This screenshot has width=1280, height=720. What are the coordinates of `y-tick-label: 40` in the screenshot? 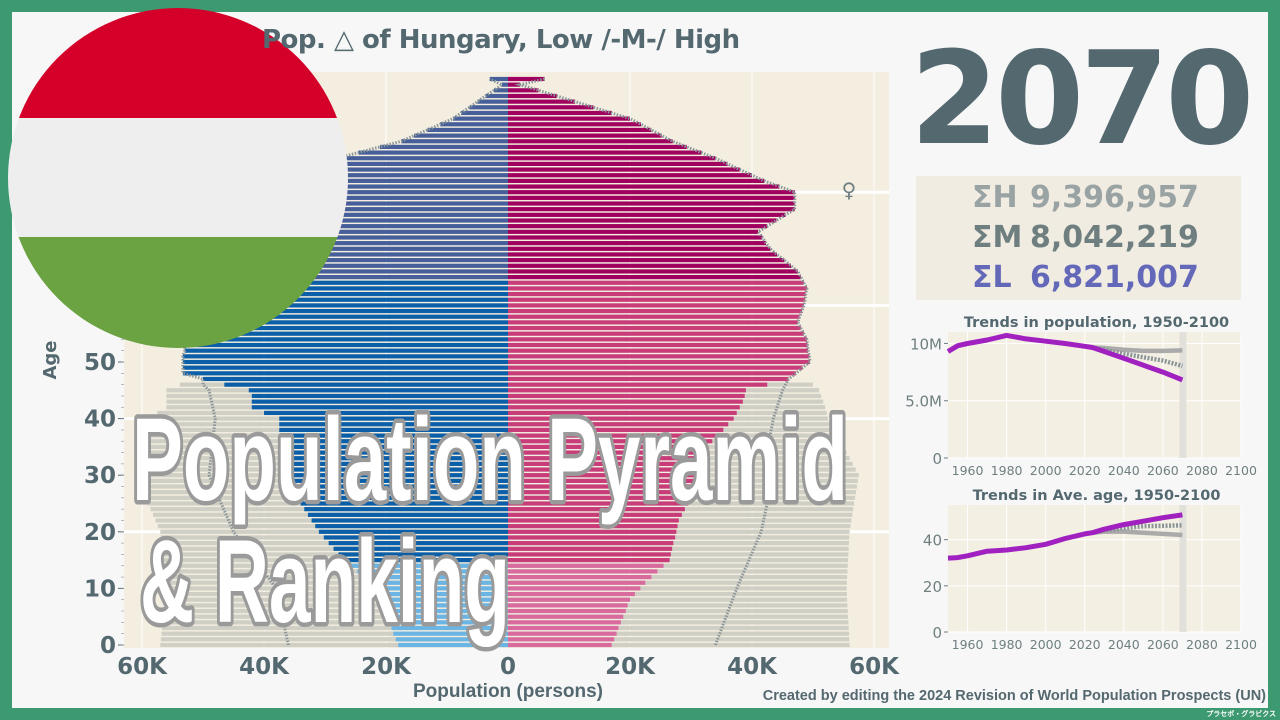 It's located at (100, 420).